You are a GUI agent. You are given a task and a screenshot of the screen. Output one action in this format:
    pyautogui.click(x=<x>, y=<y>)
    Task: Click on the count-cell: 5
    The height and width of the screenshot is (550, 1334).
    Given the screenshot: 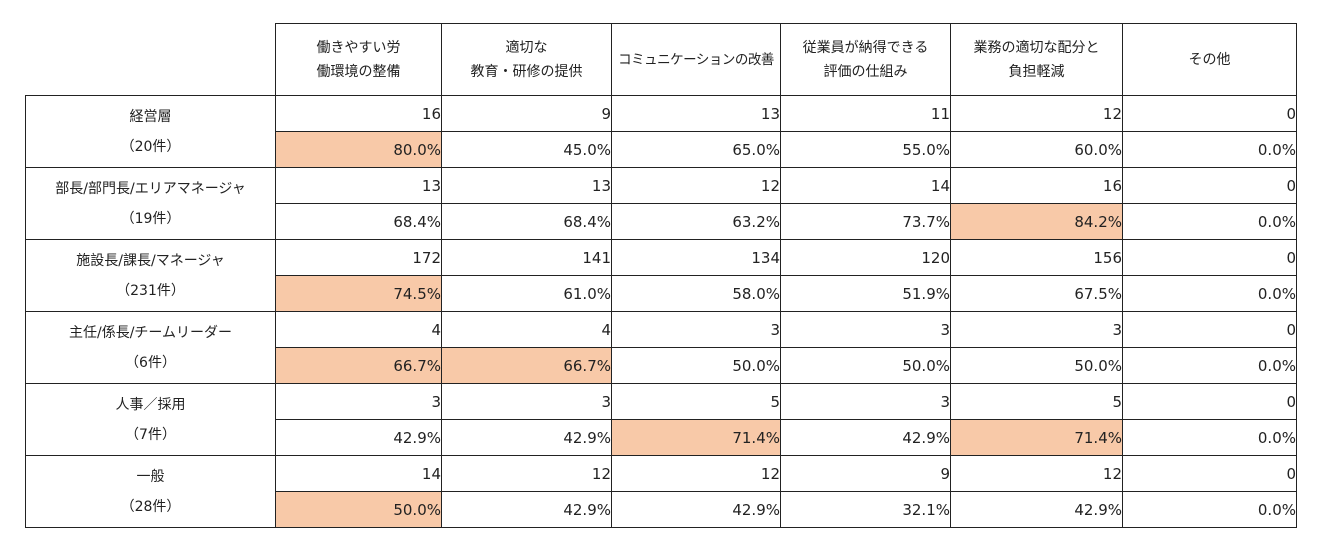 What is the action you would take?
    pyautogui.click(x=1036, y=401)
    